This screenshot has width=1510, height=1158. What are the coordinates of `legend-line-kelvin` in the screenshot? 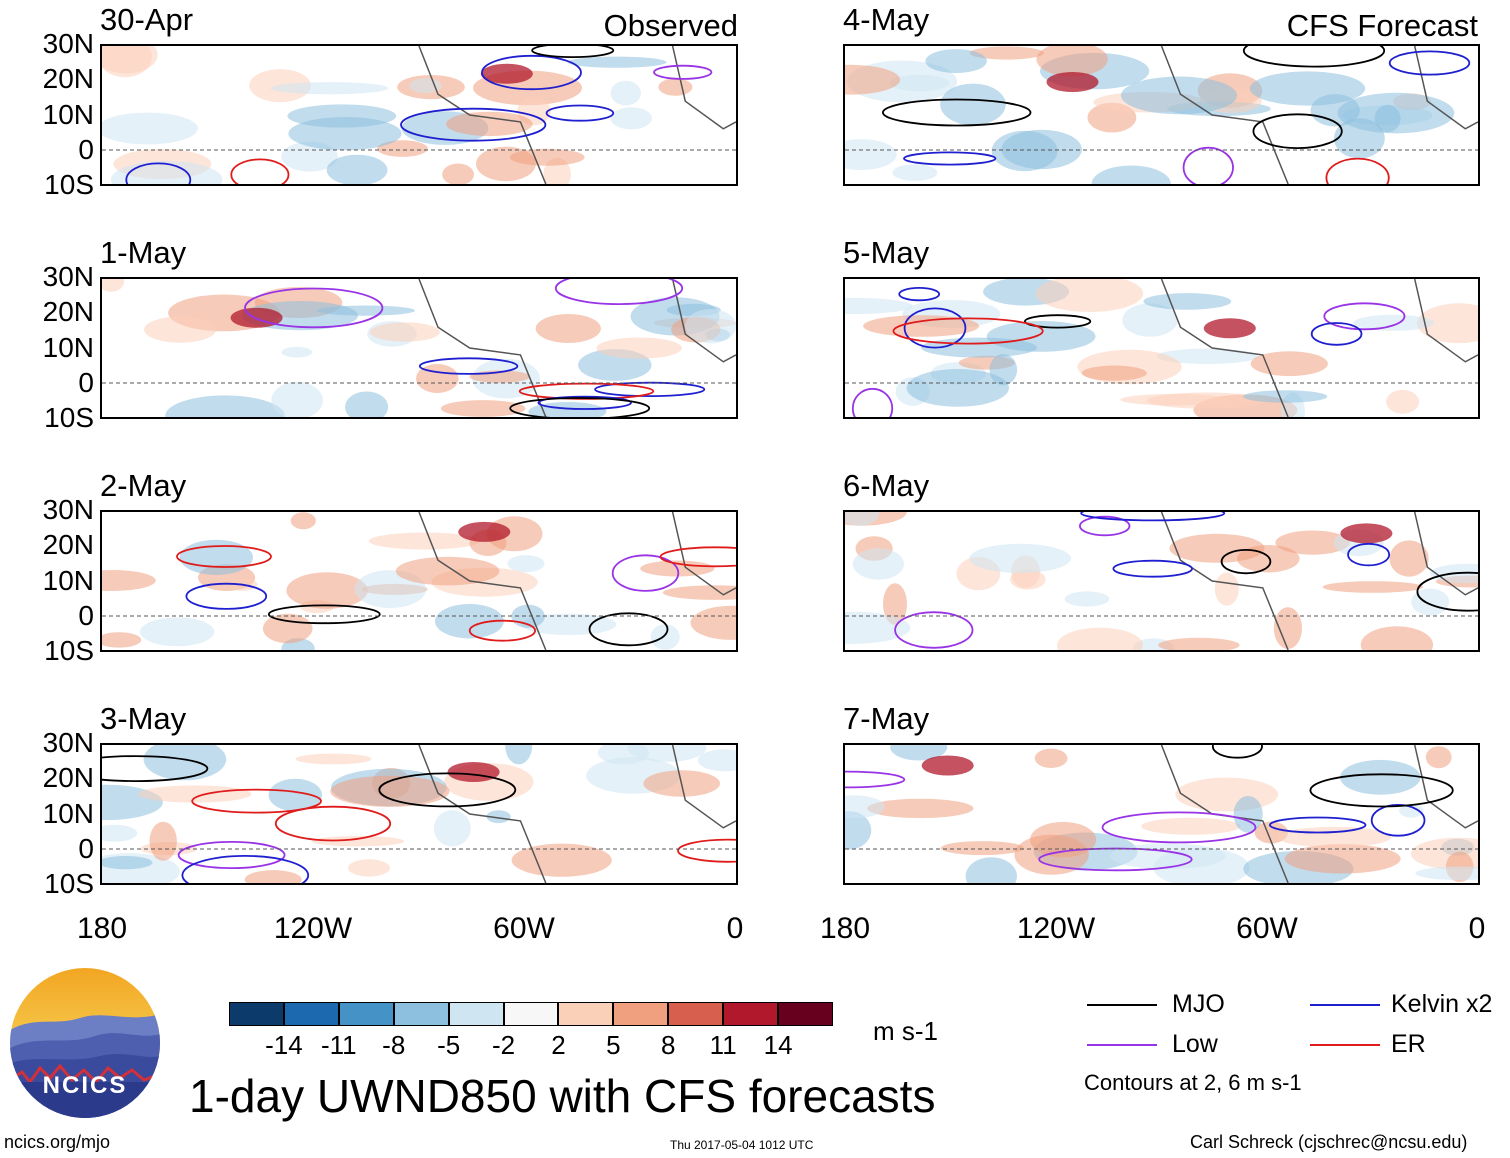 It's located at (1345, 1005).